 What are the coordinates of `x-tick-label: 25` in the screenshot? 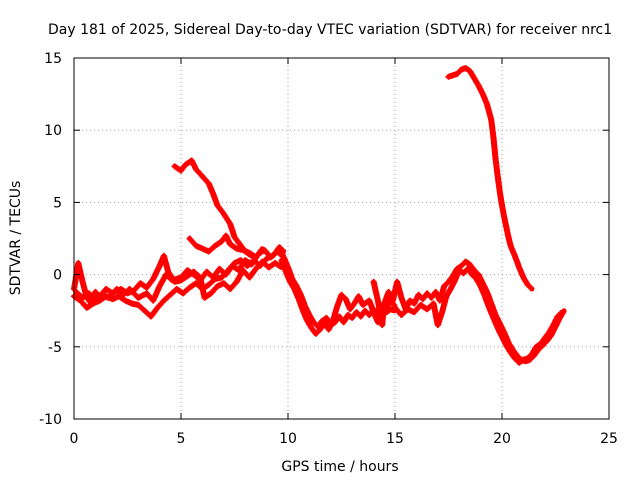 It's located at (609, 439).